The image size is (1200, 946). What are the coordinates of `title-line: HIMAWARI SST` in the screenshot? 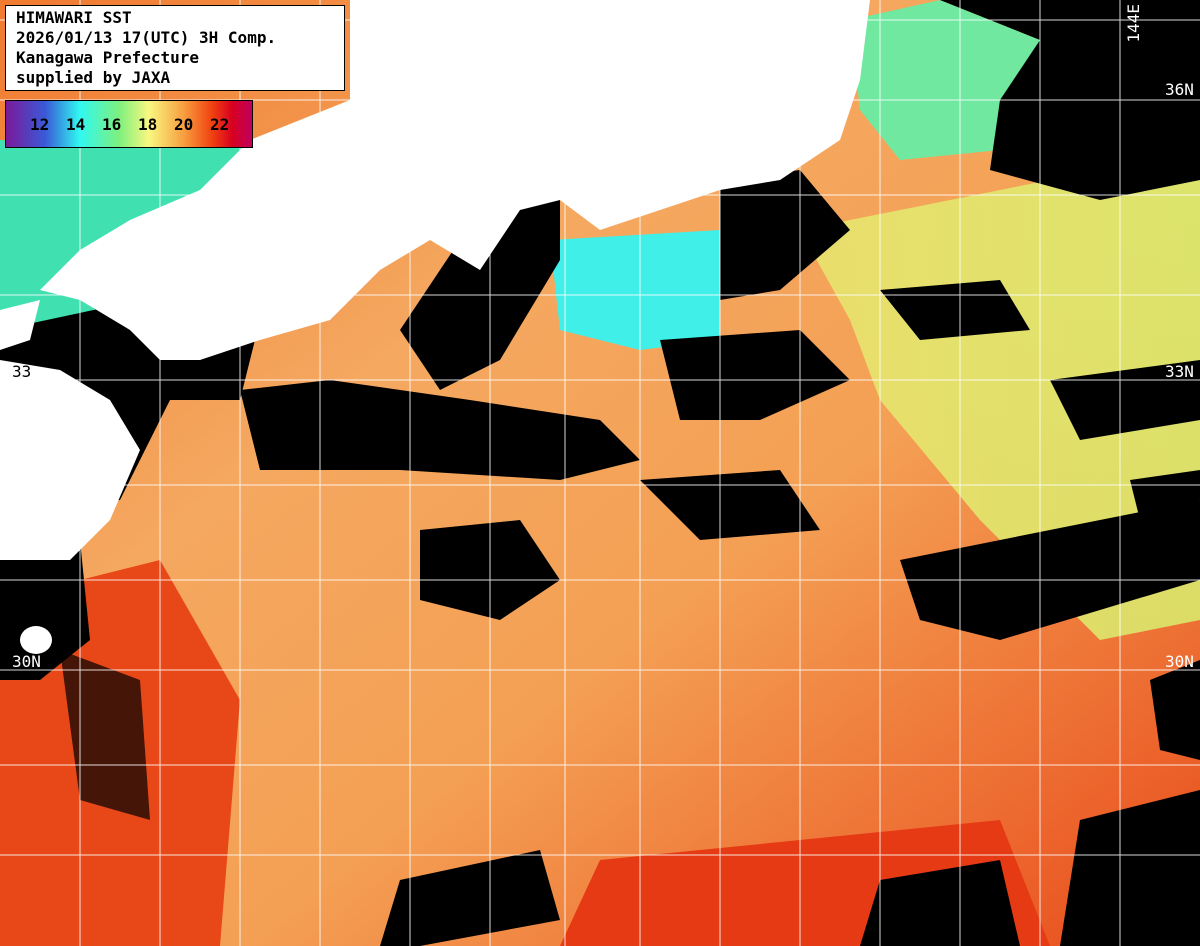 It's located at (74, 17).